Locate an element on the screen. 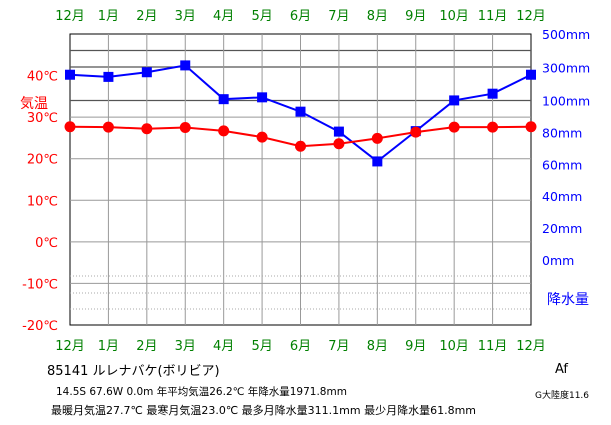 This screenshot has width=611, height=425. precipitation-tick-label: 60mm is located at coordinates (562, 164).